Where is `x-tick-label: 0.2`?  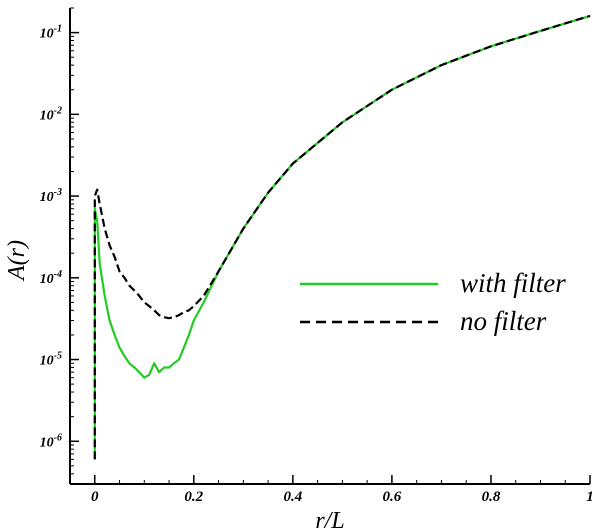 x-tick-label: 0.2 is located at coordinates (193, 497).